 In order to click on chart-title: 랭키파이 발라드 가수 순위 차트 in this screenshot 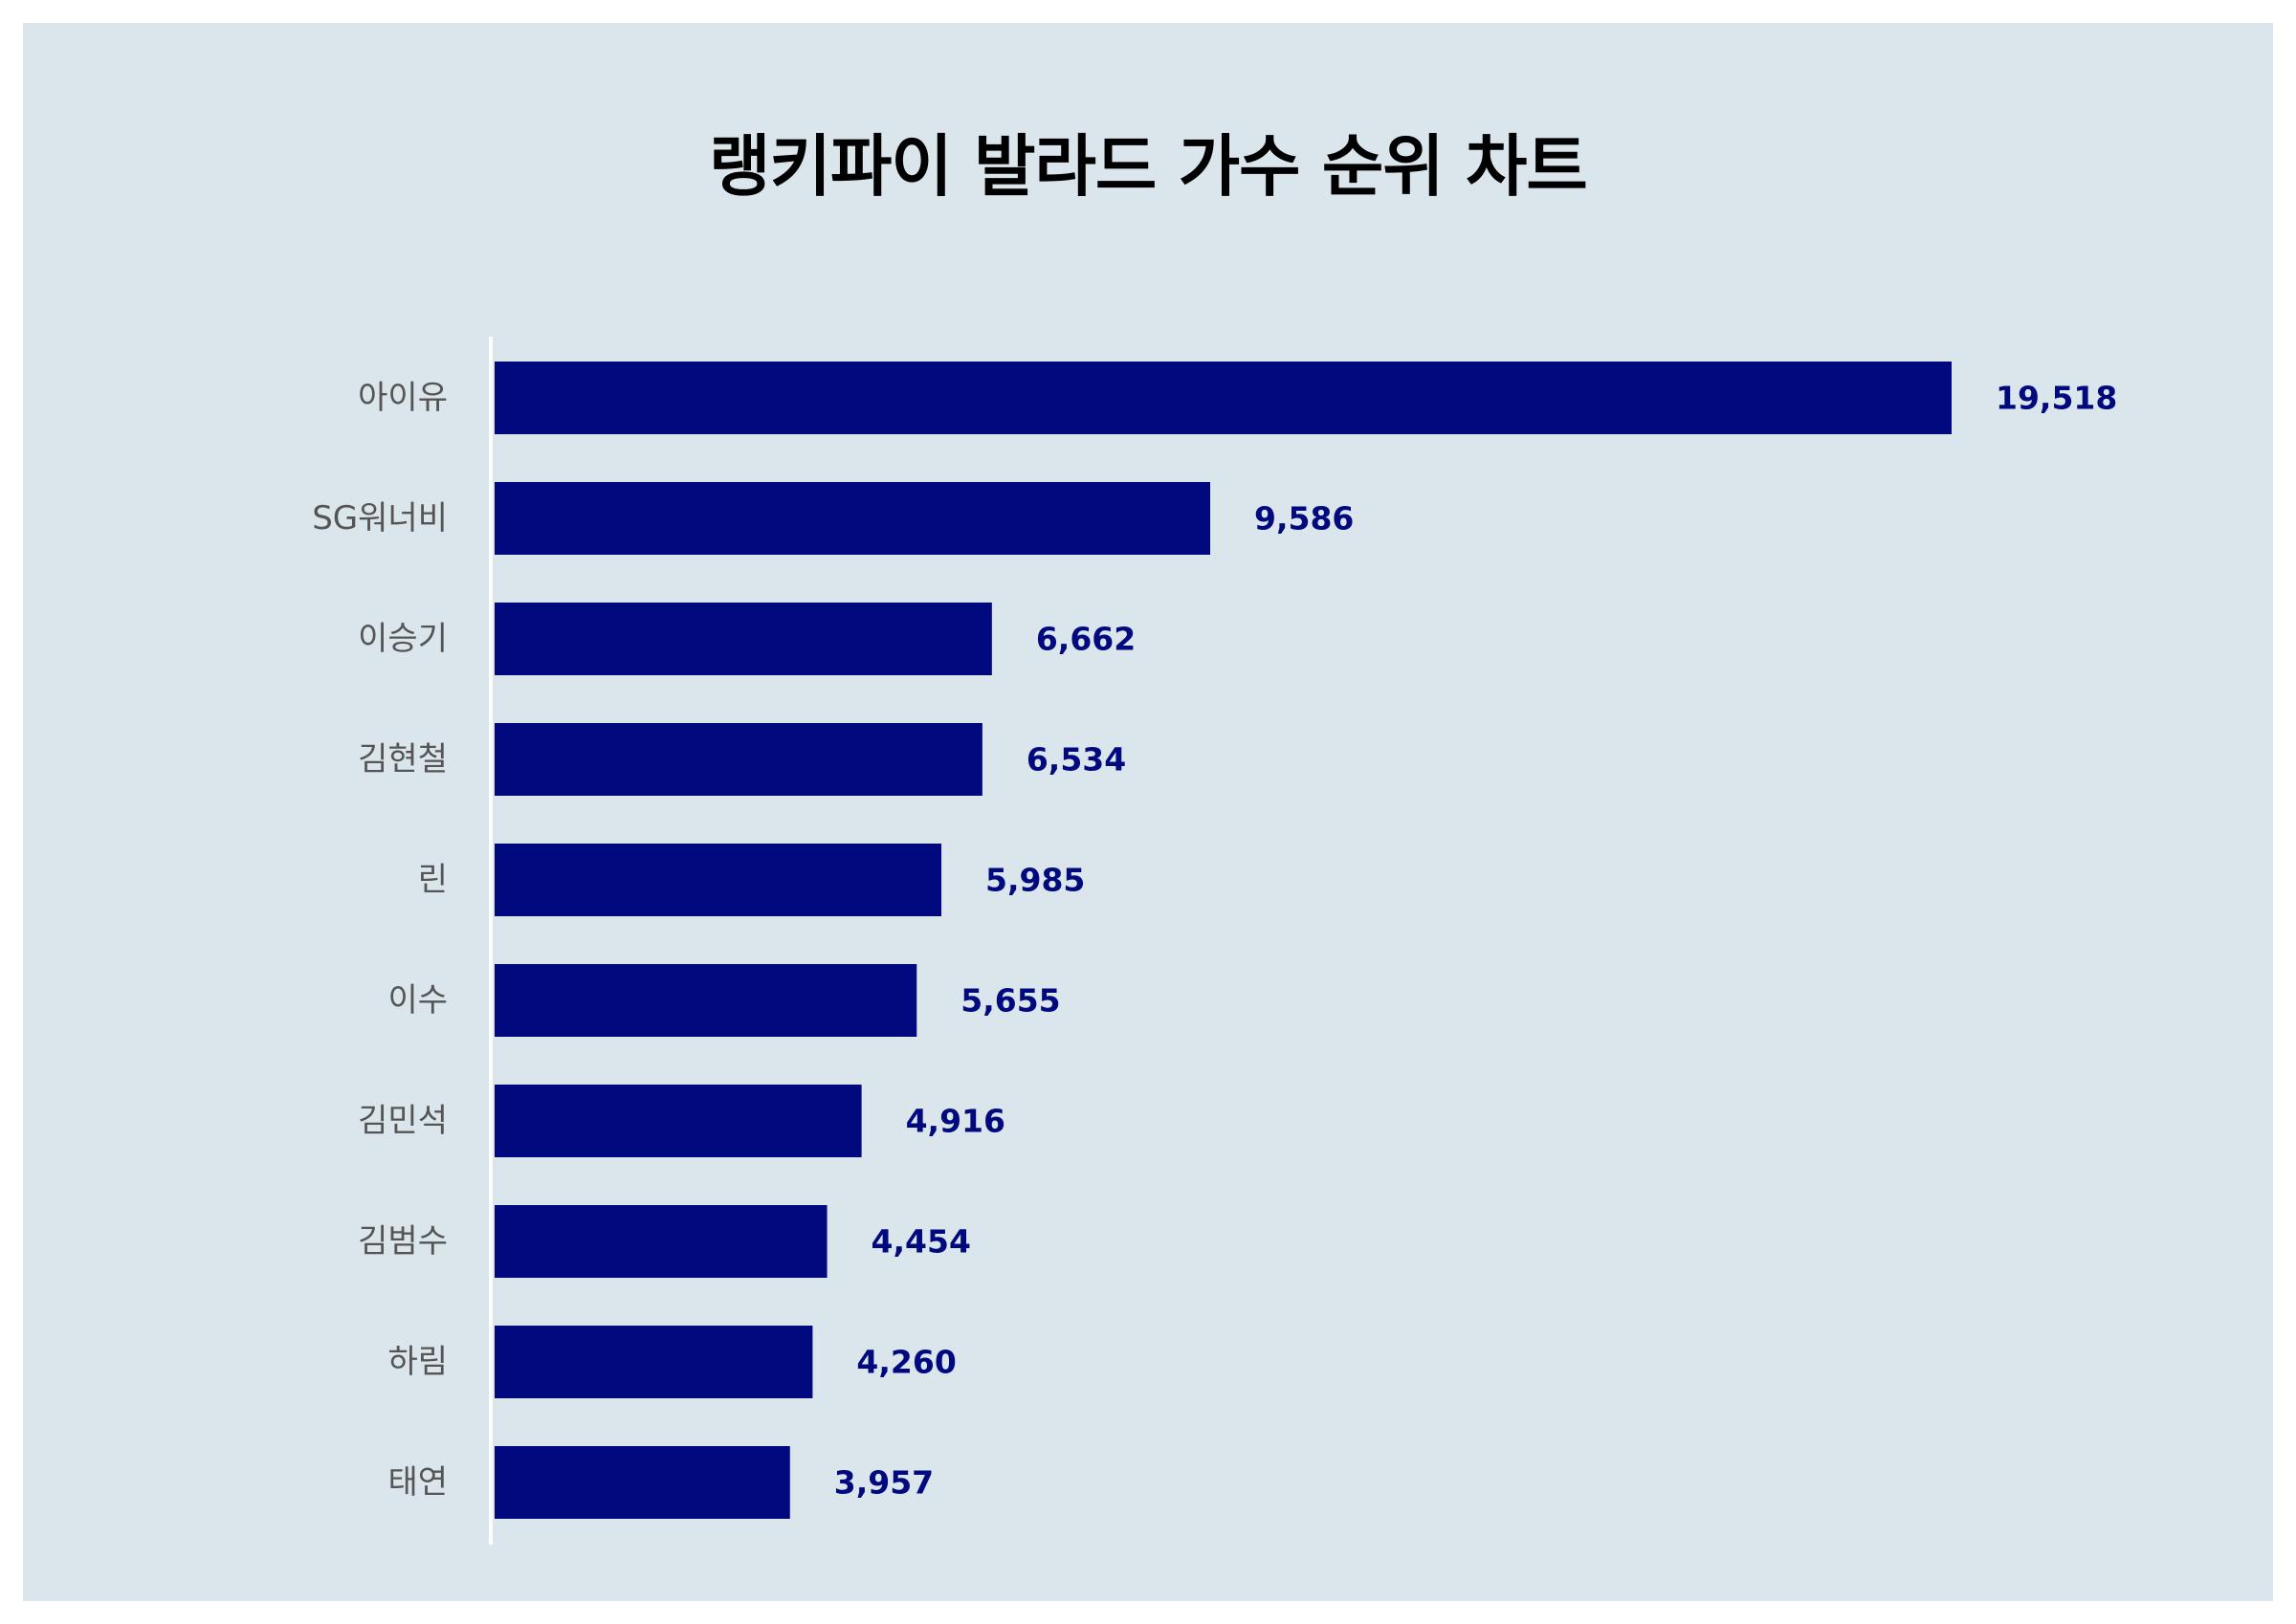, I will do `click(1149, 167)`.